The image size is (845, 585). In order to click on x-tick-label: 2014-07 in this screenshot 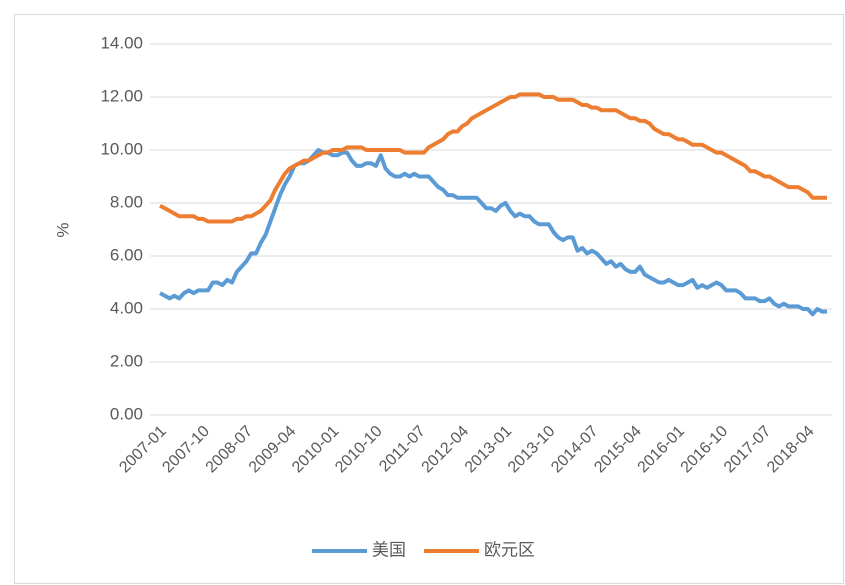, I will do `click(575, 450)`.